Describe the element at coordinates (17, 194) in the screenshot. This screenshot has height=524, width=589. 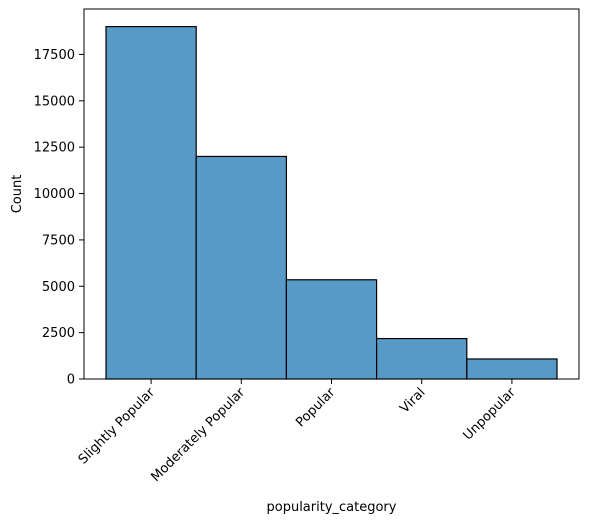
I see `y-axis-label: Count` at that location.